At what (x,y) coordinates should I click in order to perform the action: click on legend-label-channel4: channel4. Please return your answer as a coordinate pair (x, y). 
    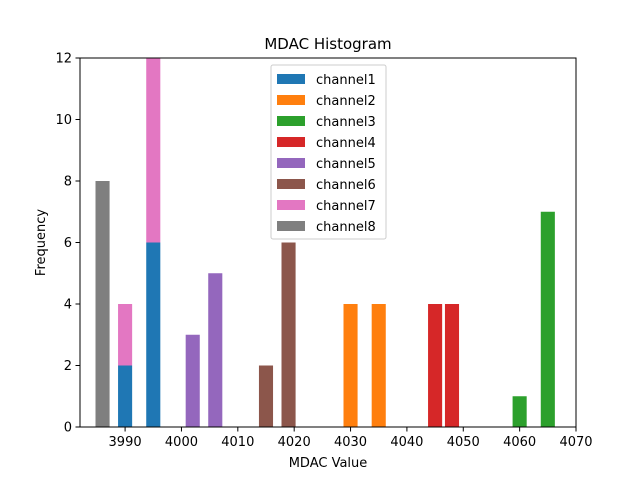
    Looking at the image, I should click on (346, 143).